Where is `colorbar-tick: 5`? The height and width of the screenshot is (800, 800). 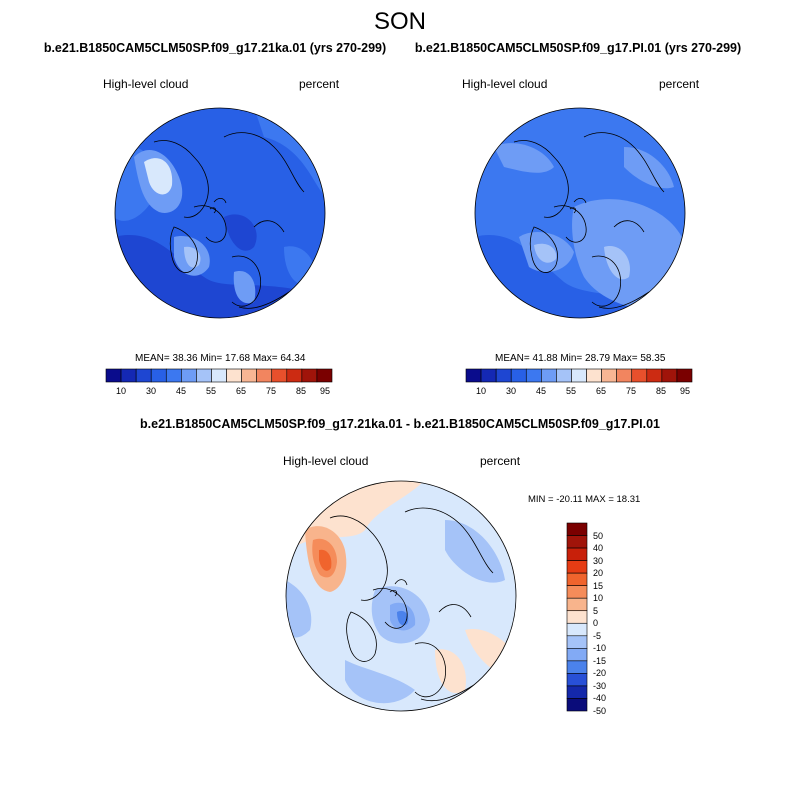 colorbar-tick: 5 is located at coordinates (596, 610).